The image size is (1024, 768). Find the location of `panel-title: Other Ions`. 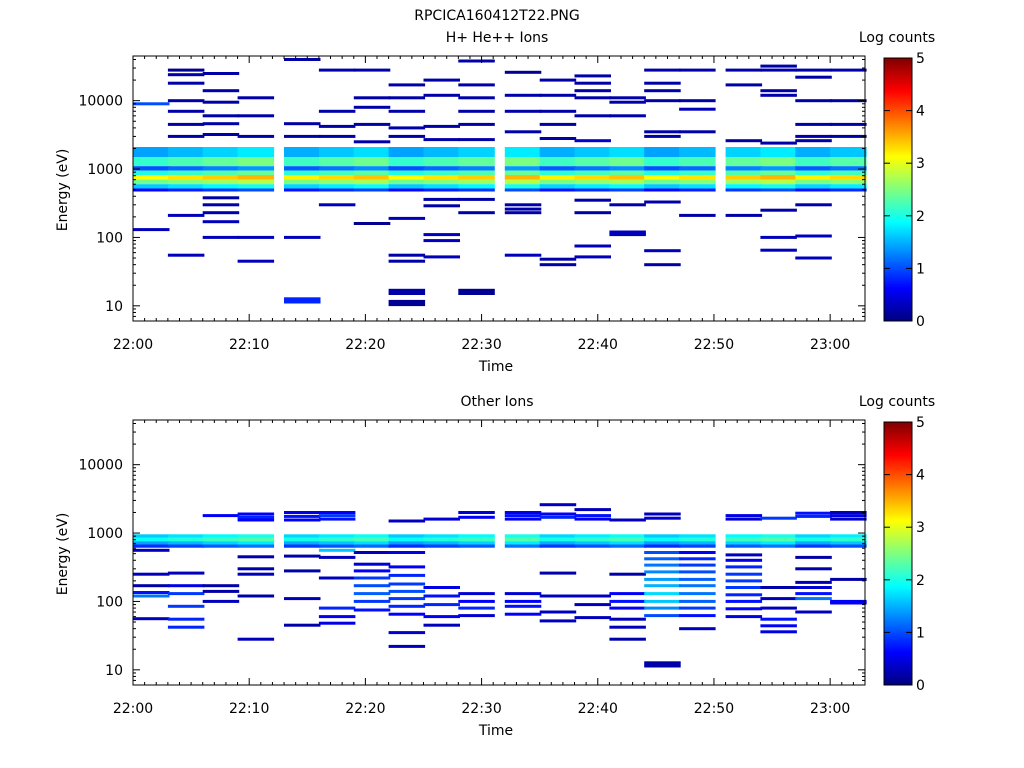

panel-title: Other Ions is located at coordinates (496, 402).